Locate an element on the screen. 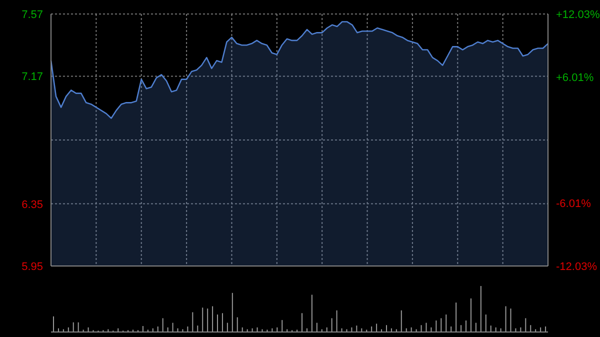 This screenshot has height=337, width=600. y-tick-label: 7.57 is located at coordinates (32, 15).